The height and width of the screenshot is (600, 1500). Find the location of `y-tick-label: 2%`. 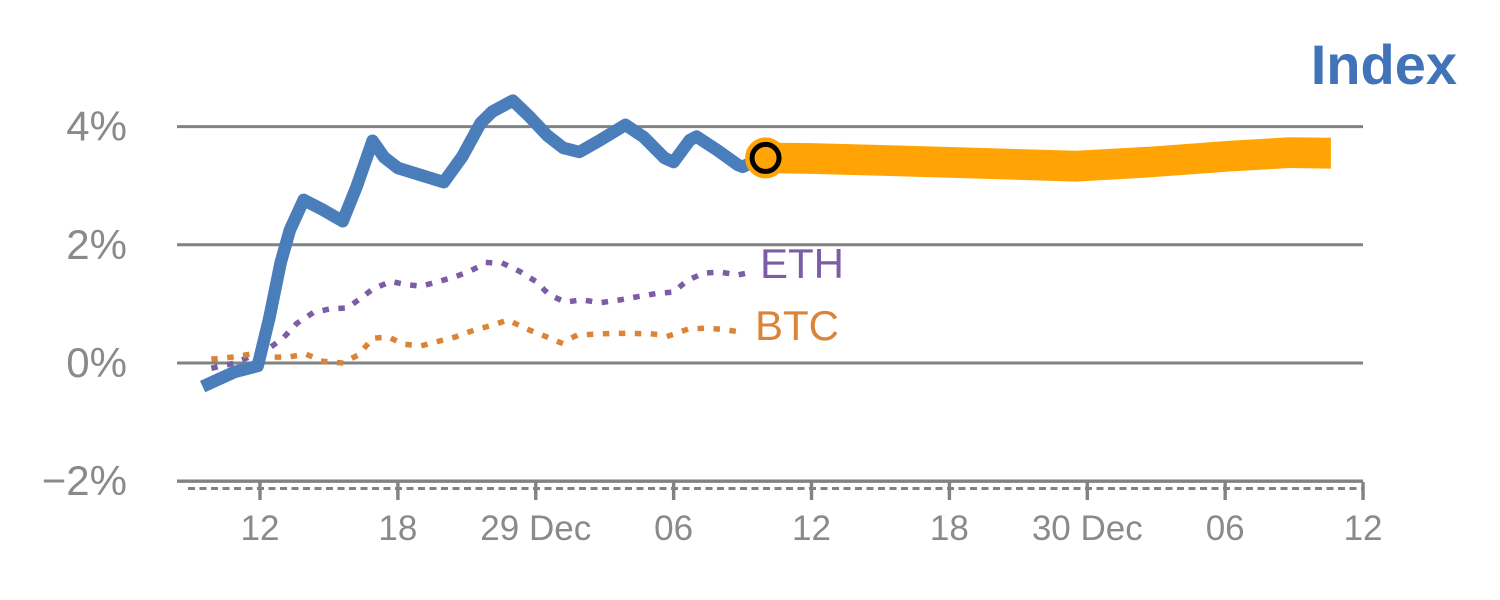

y-tick-label: 2% is located at coordinates (96, 244).